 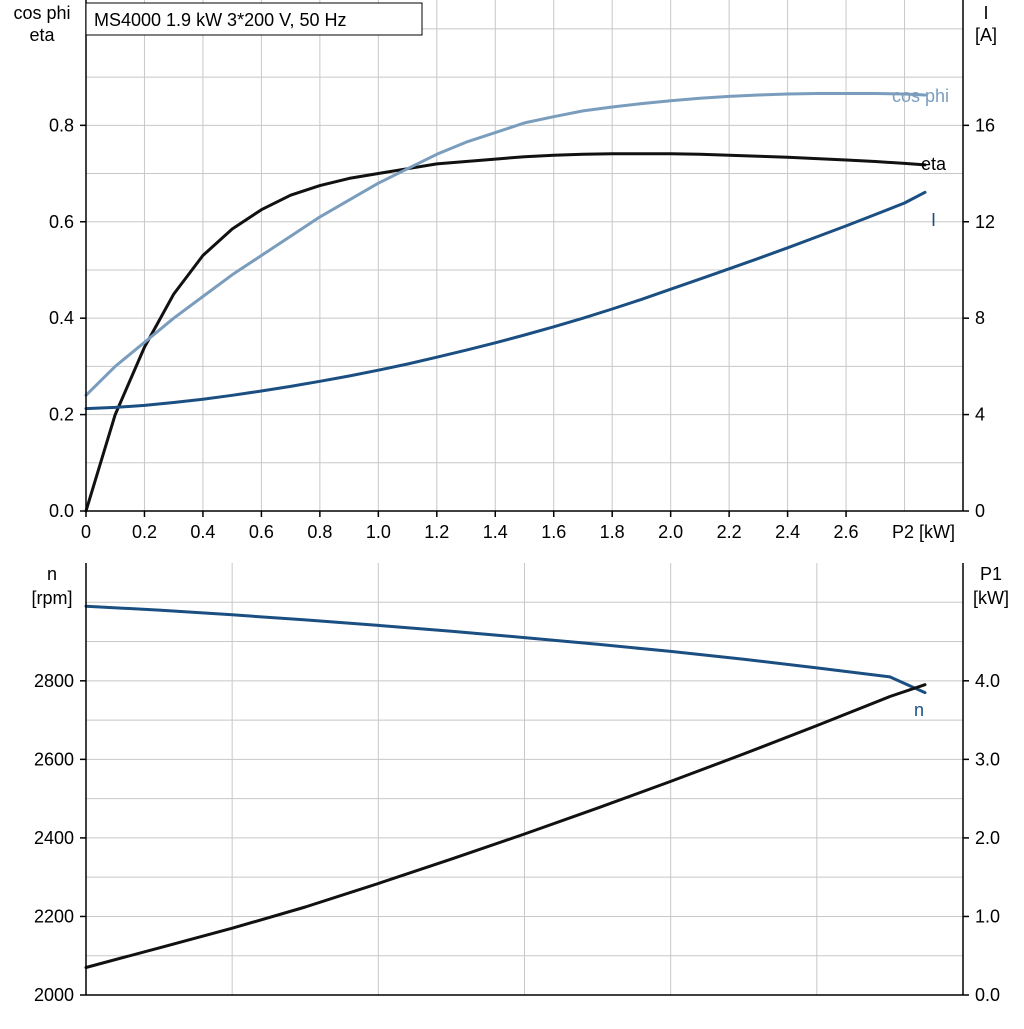 What do you see at coordinates (985, 13) in the screenshot?
I see `right-axis-label-current: I` at bounding box center [985, 13].